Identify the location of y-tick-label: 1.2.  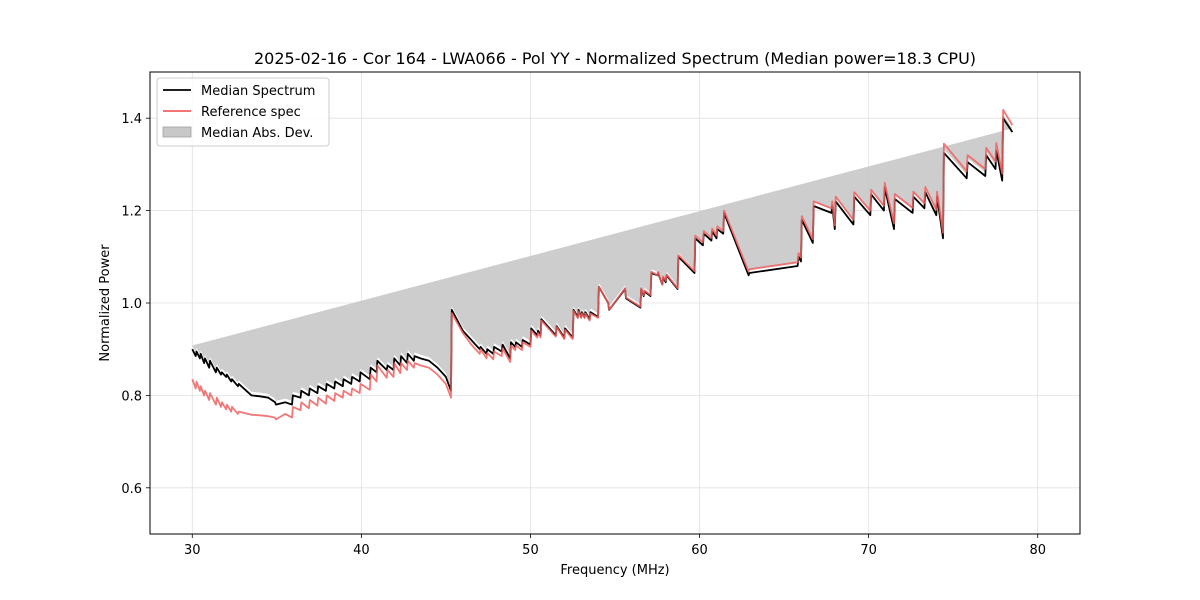
(131, 212).